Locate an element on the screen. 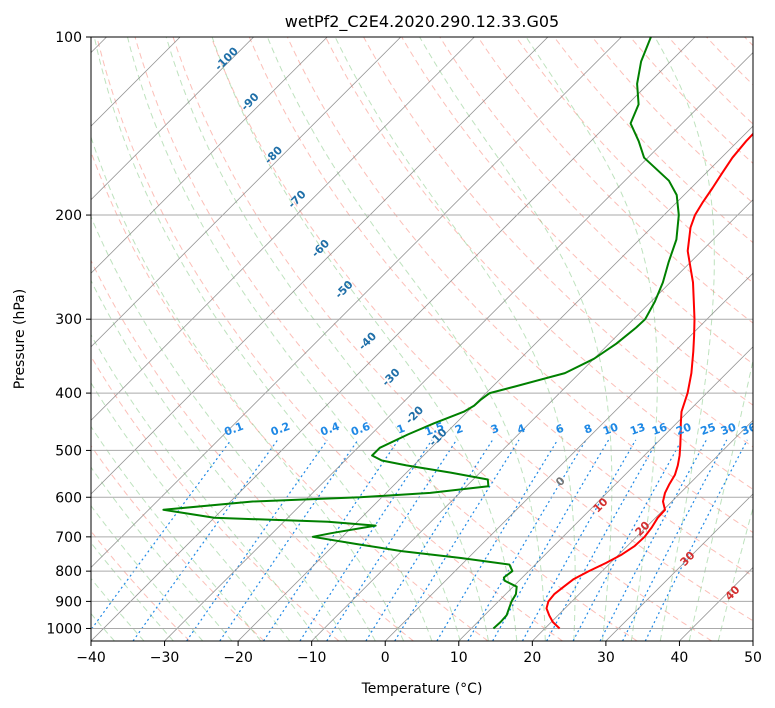 This screenshot has width=775, height=708. mixing-ratio-label: 0.2 is located at coordinates (280, 429).